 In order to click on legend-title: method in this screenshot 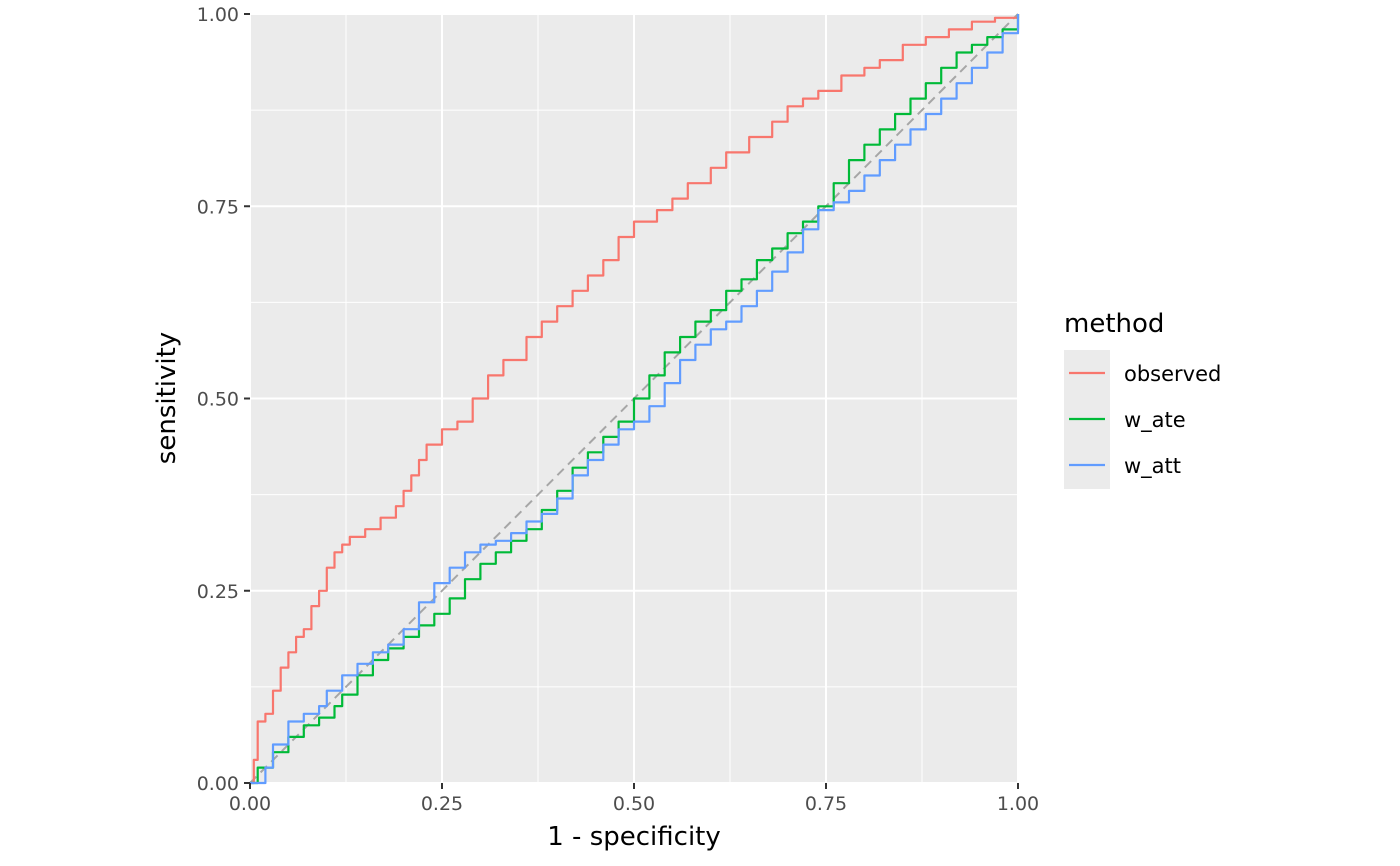, I will do `click(1114, 324)`.